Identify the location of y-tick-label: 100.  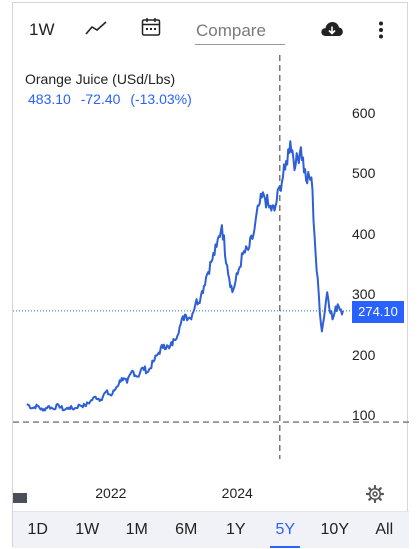
(364, 415).